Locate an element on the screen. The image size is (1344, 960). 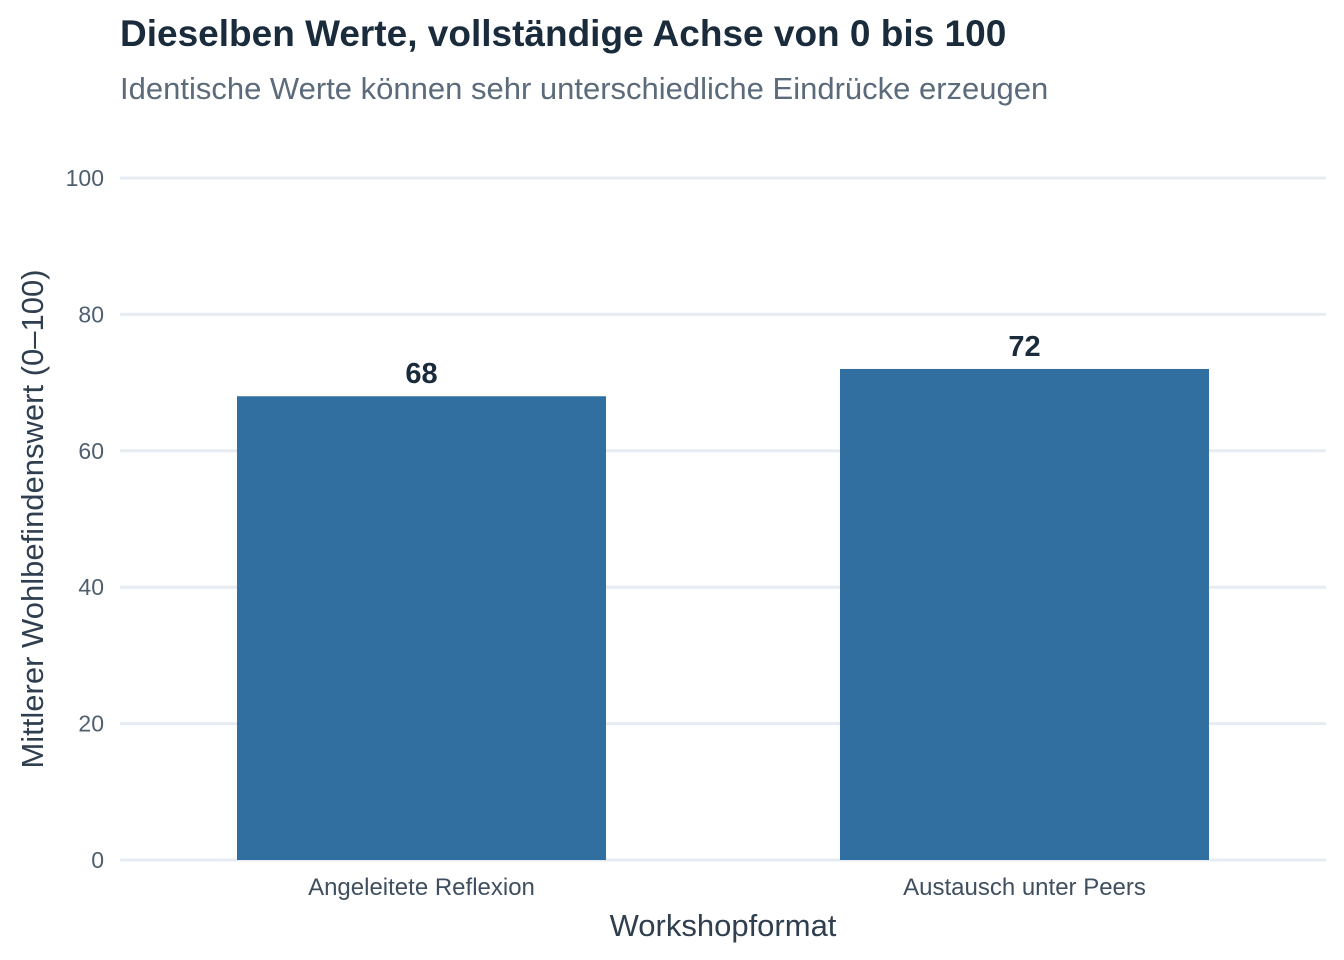
x-tick-label: Angeleitete Reflexion is located at coordinates (421, 887).